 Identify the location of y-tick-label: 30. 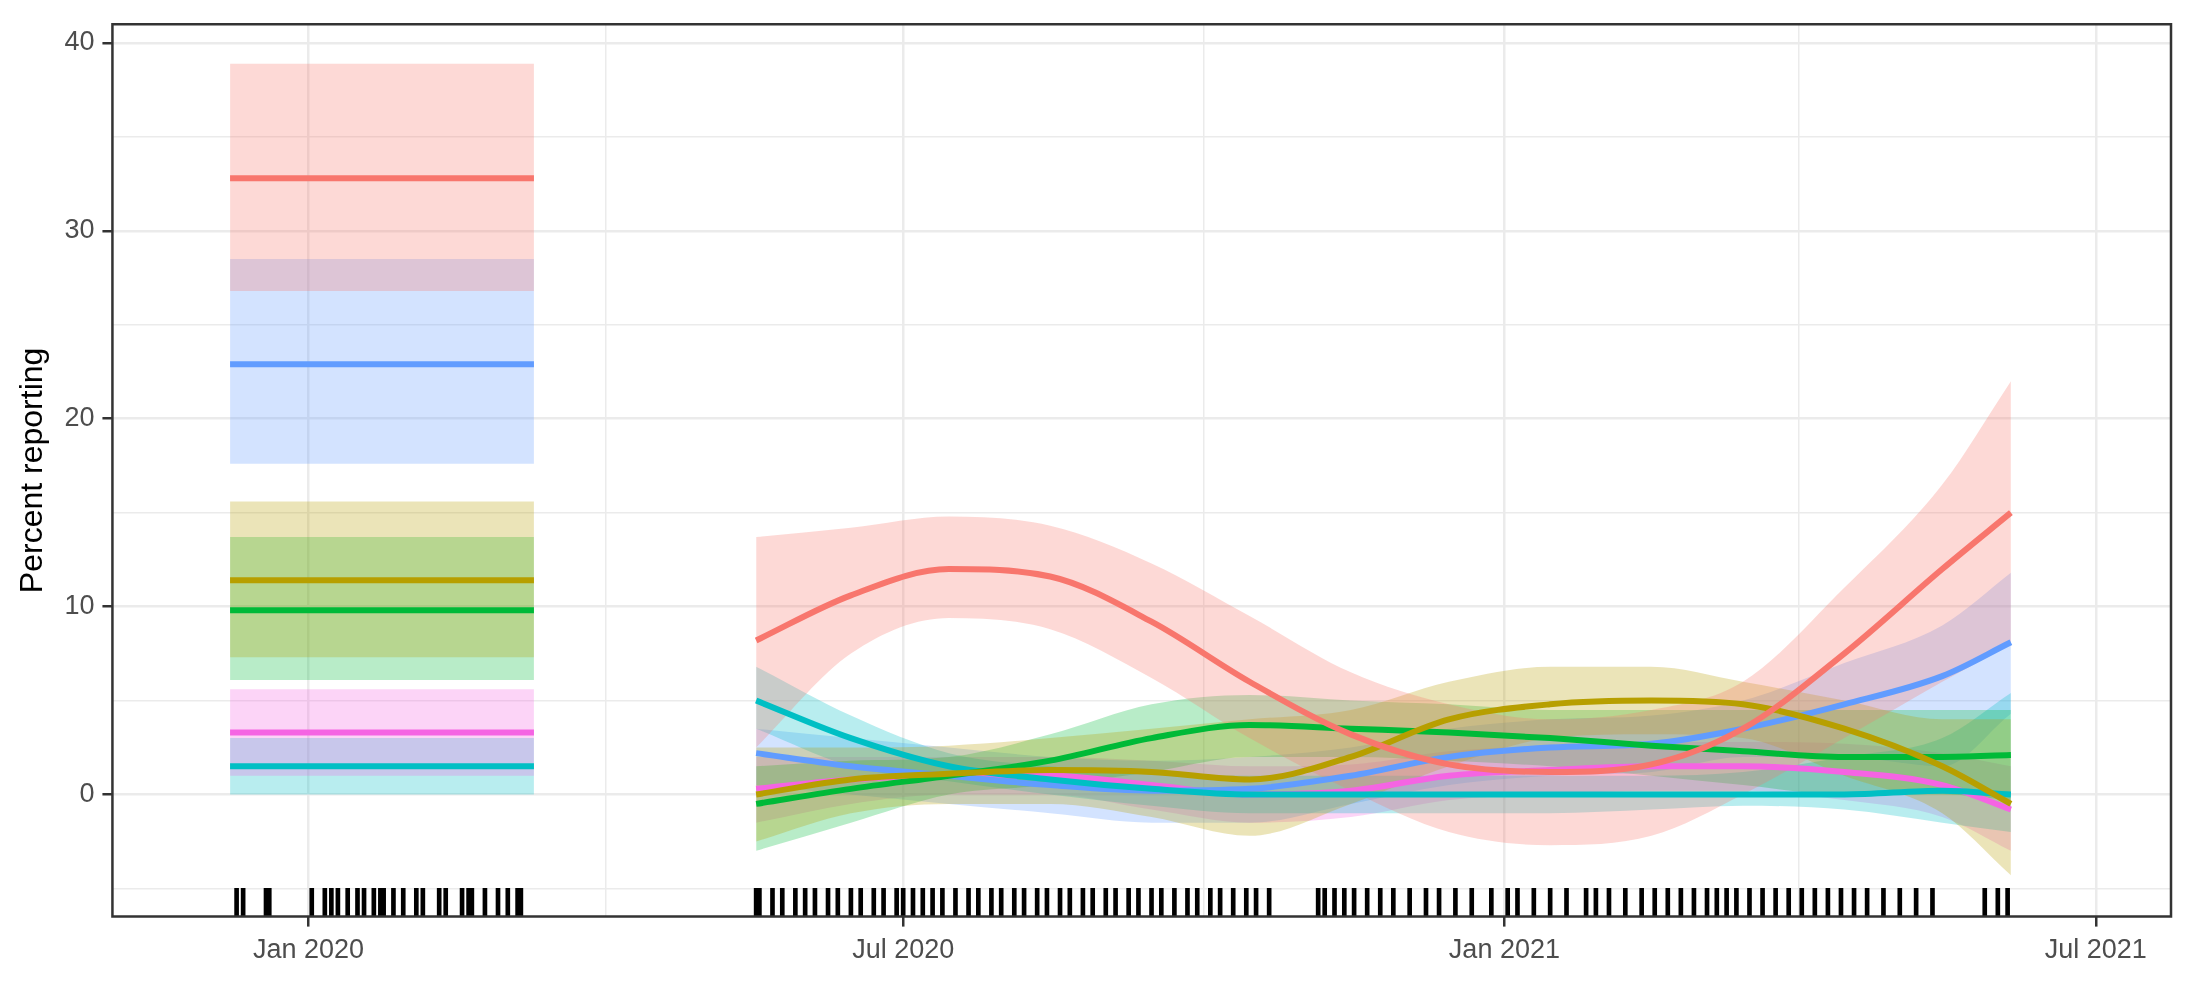
(79, 229).